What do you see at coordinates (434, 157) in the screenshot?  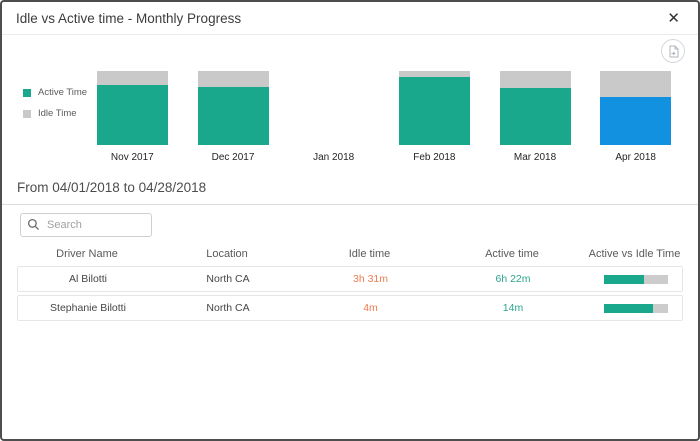 I see `month-label: Feb 2018` at bounding box center [434, 157].